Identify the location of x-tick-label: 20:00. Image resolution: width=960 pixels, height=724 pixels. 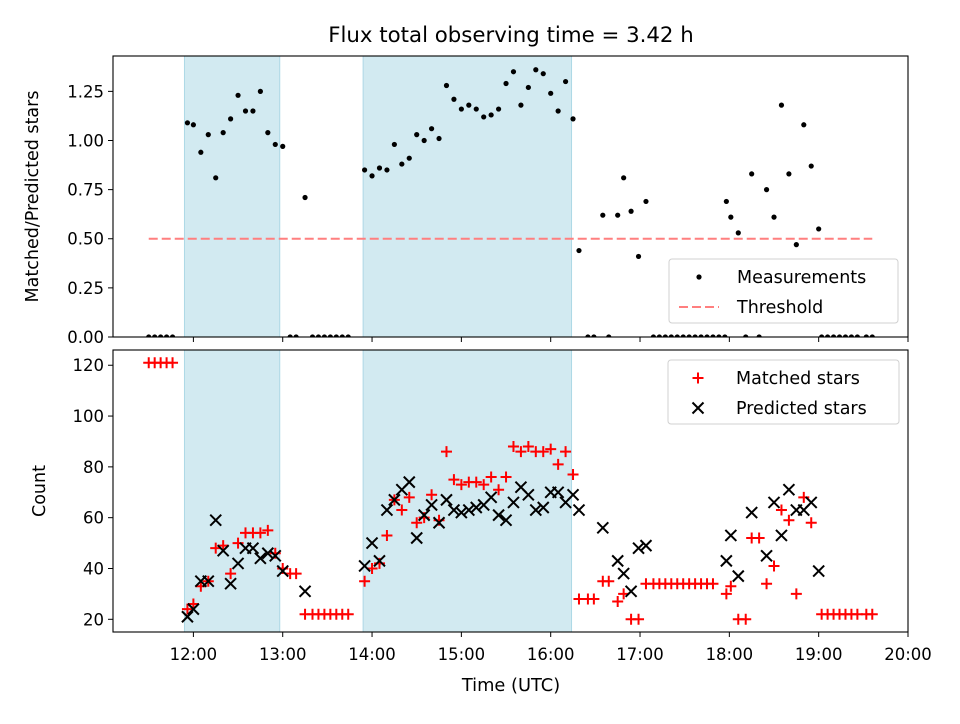
(908, 654).